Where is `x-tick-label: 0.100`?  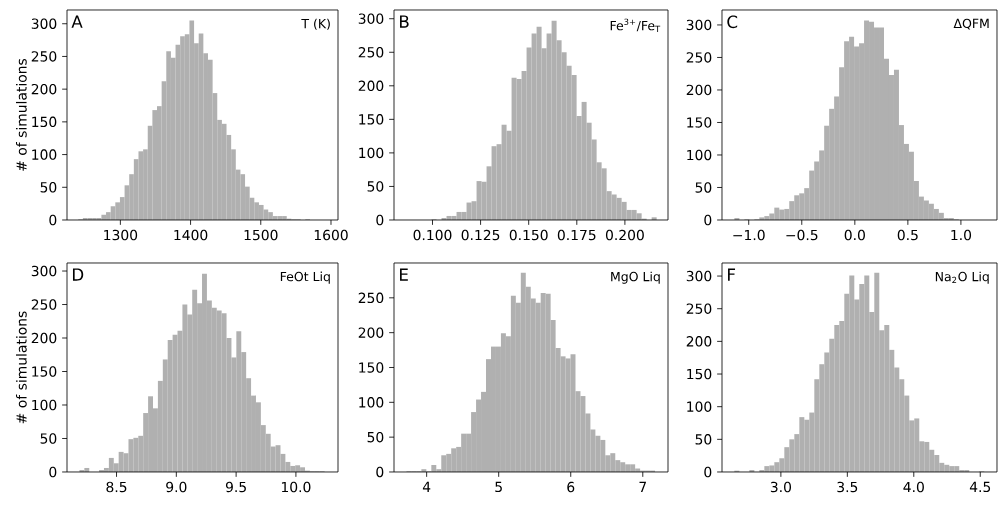
x-tick-label: 0.100 is located at coordinates (432, 235).